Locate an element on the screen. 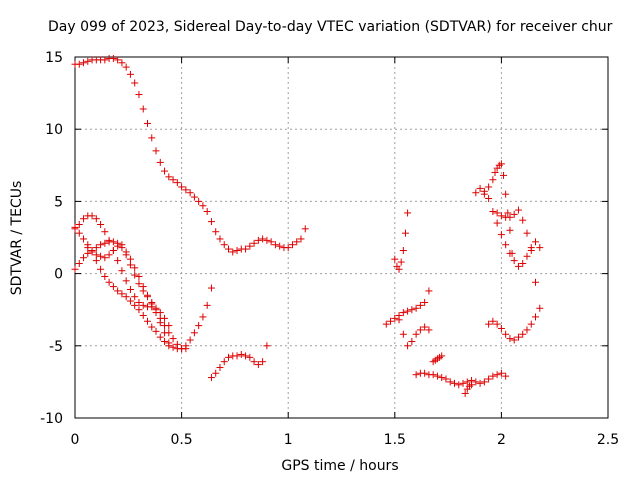 This screenshot has height=480, width=640. y-tick-label: -10 is located at coordinates (51, 419).